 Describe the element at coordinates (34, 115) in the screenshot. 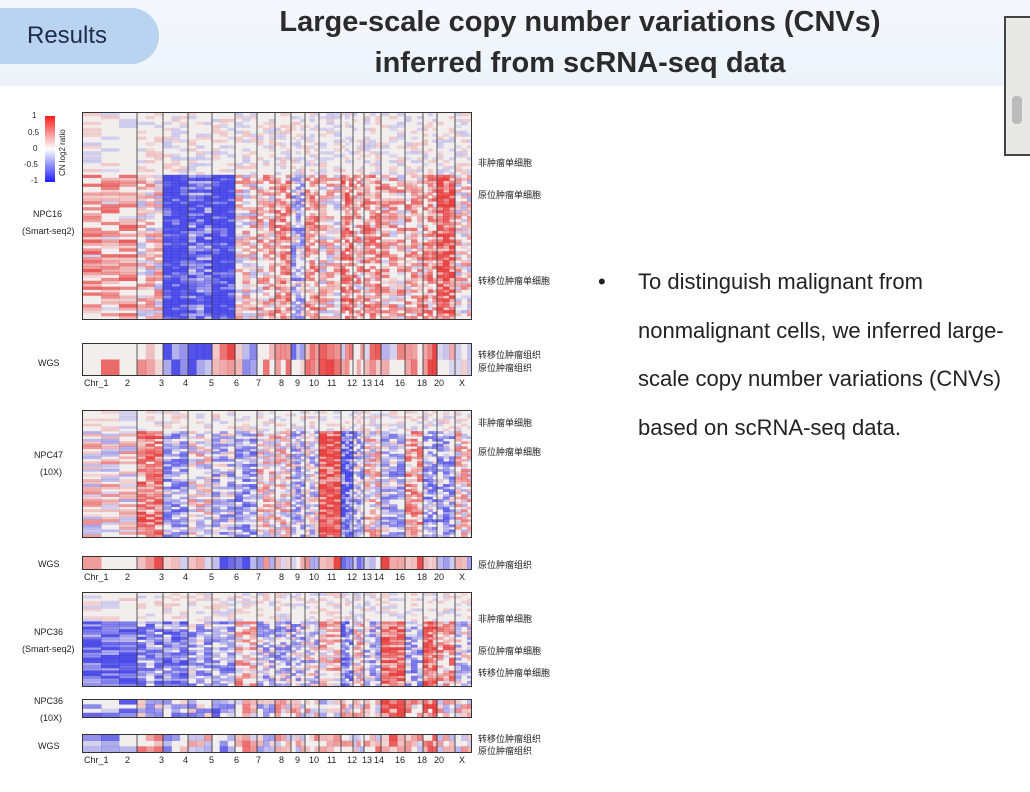

I see `legend-tick: 1` at that location.